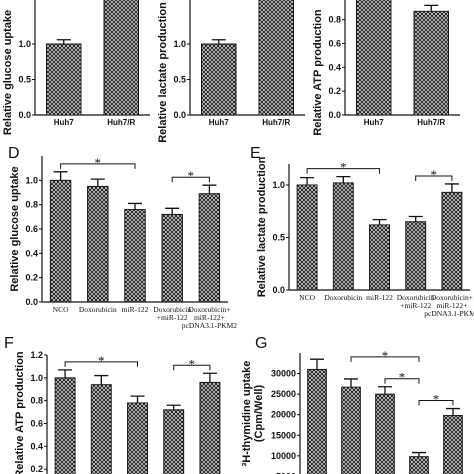  I want to click on x-tick-label: NCO, so click(61, 309).